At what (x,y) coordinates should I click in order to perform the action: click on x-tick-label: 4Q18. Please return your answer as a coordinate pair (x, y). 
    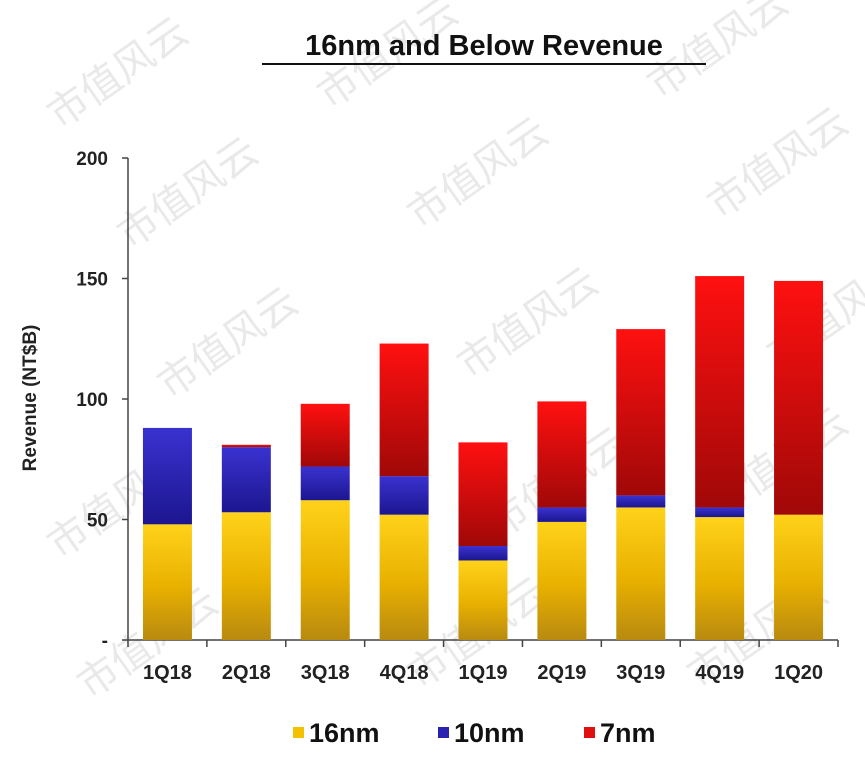
    Looking at the image, I should click on (404, 673).